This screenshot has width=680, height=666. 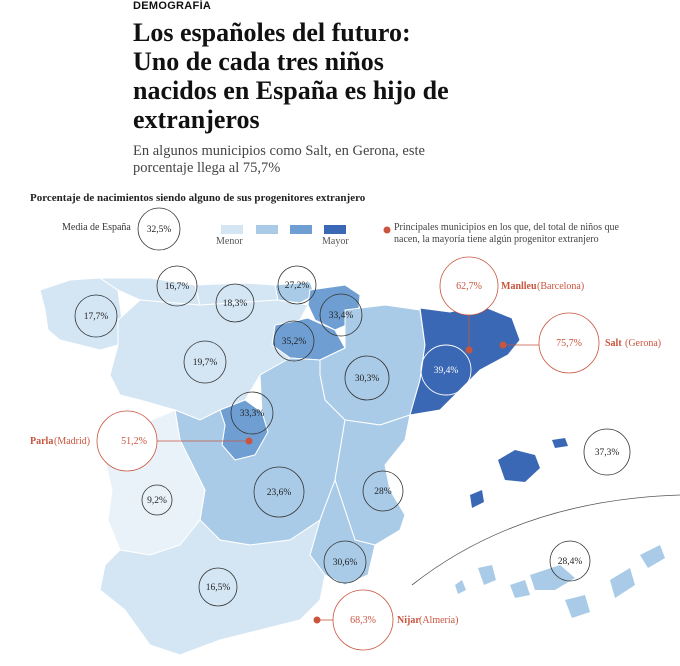 What do you see at coordinates (172, 6) in the screenshot?
I see `section-label: DEMOGRAFÍA` at bounding box center [172, 6].